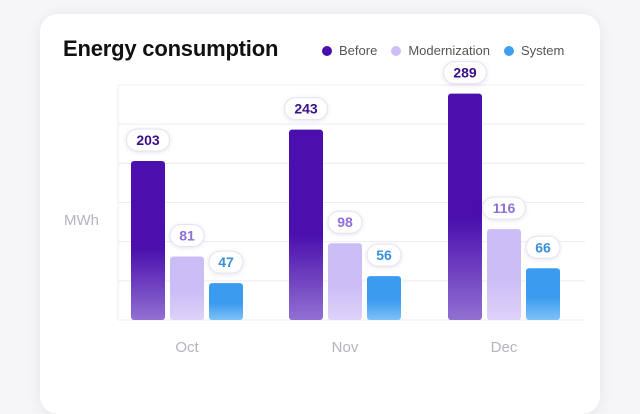  Describe the element at coordinates (187, 347) in the screenshot. I see `x-tick-label-oct: Oct` at that location.